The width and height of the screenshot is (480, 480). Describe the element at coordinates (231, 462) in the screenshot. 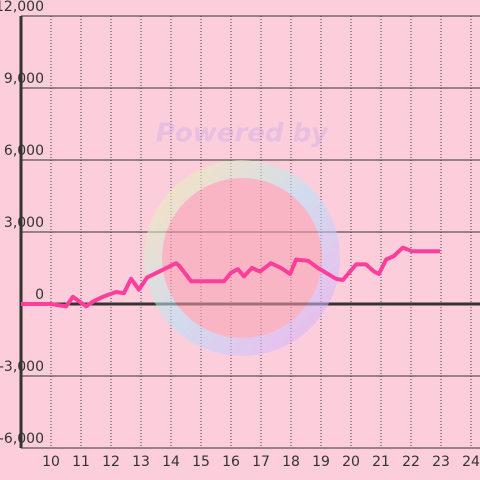

I see `x-tick-label: 16` at that location.